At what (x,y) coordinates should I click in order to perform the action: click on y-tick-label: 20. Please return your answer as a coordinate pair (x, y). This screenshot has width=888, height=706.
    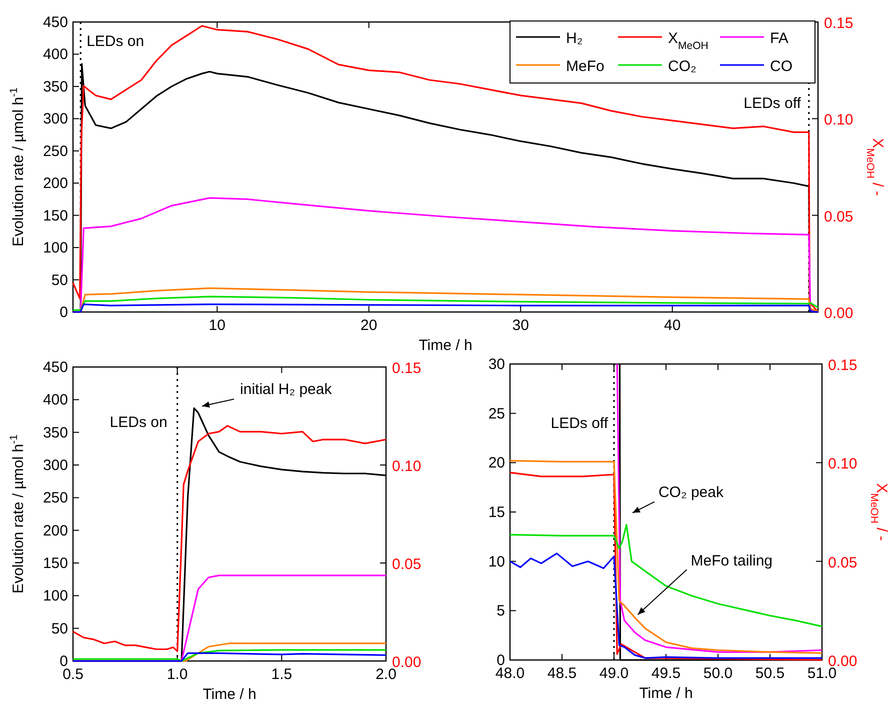
    Looking at the image, I should click on (496, 463).